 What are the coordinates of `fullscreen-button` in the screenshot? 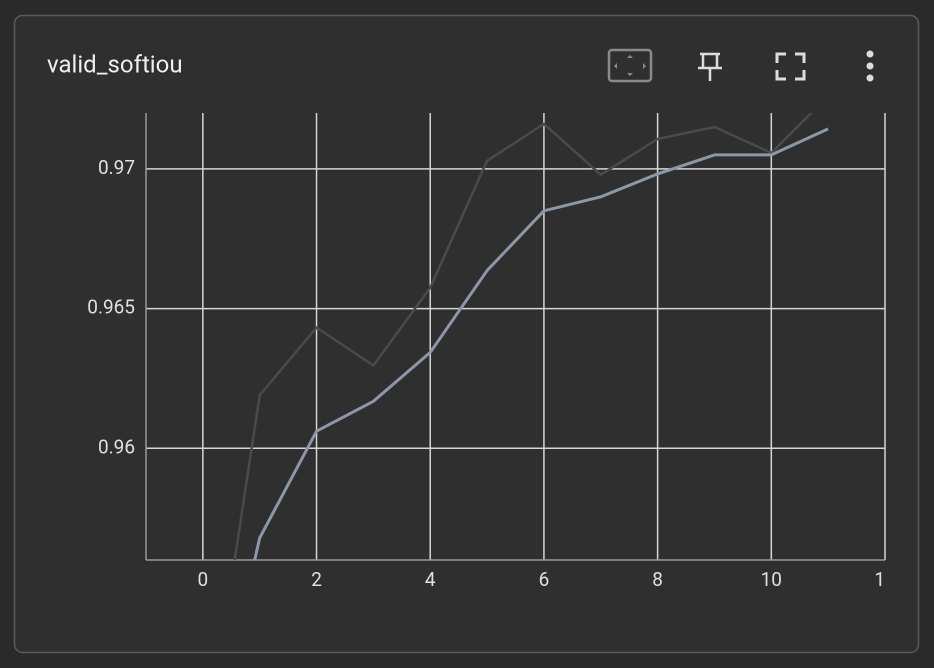 It's located at (790, 66).